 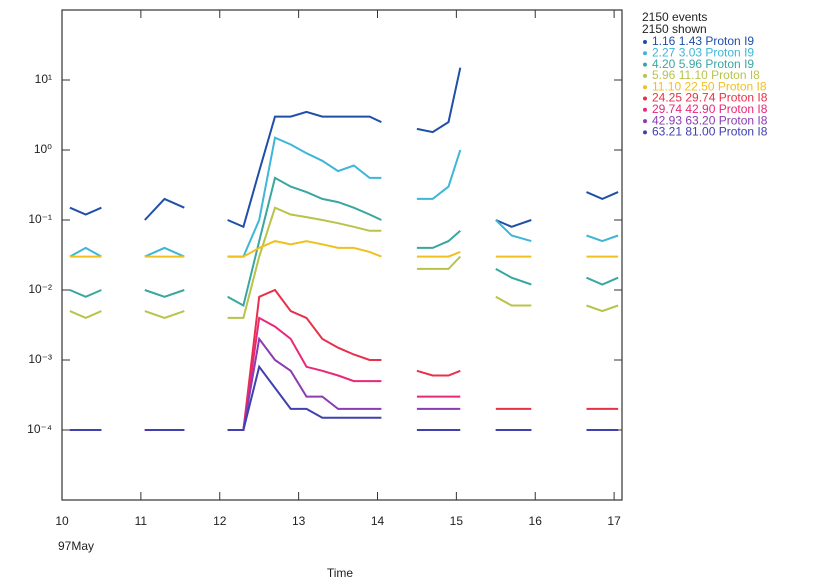 I want to click on legend-label: 42.93 63.20 Proton I8, so click(x=710, y=120).